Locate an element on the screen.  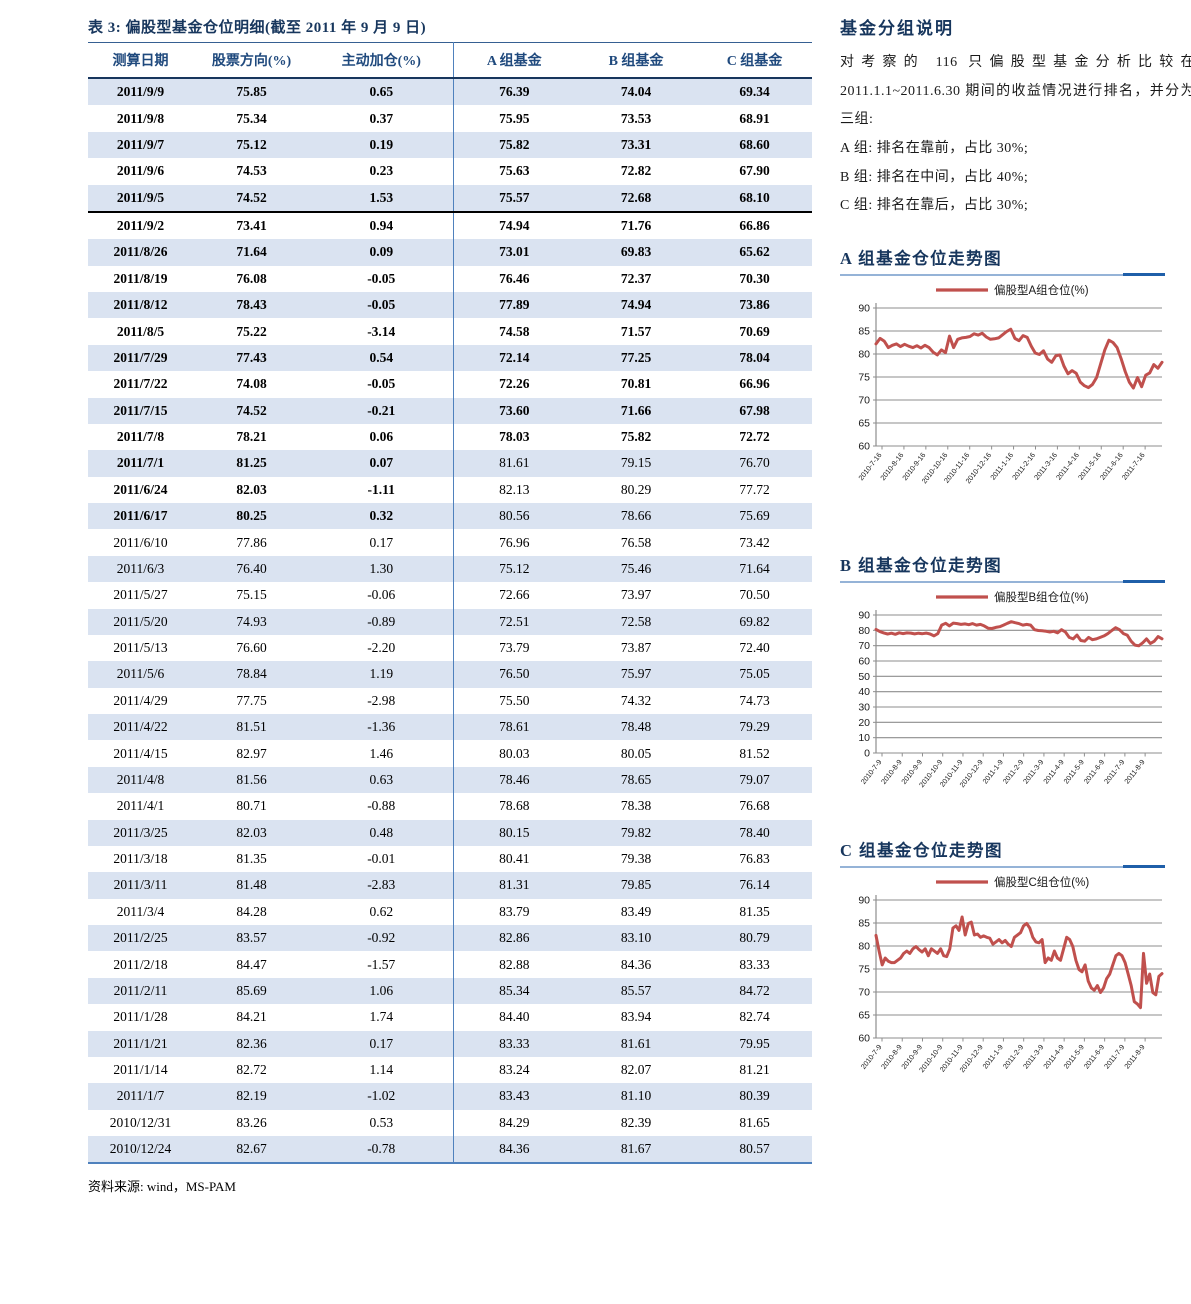
col-header-date: 测算日期 is located at coordinates (140, 60).